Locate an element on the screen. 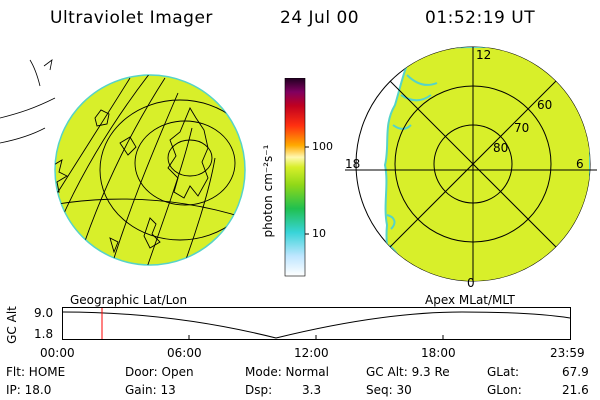 Image resolution: width=600 pixels, height=400 pixels. timeline-xtick: 23:59 is located at coordinates (567, 353).